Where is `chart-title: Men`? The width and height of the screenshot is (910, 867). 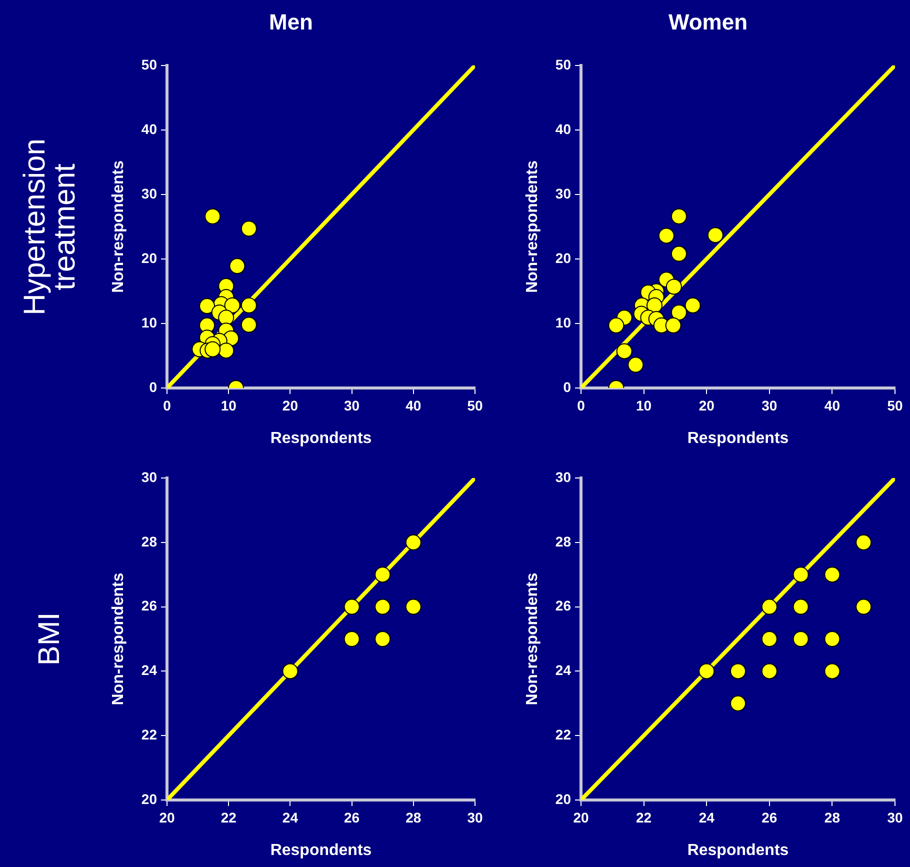 chart-title: Men is located at coordinates (291, 21).